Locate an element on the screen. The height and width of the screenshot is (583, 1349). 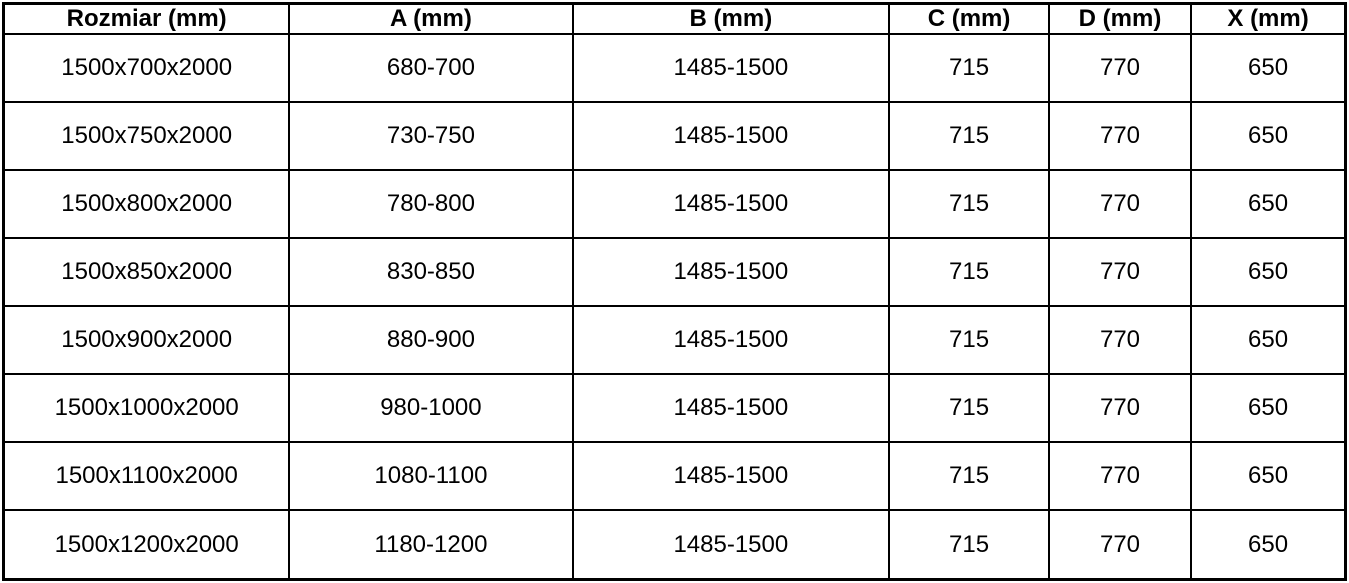
header-rozmiar: Rozmiar (mm) is located at coordinates (146, 18).